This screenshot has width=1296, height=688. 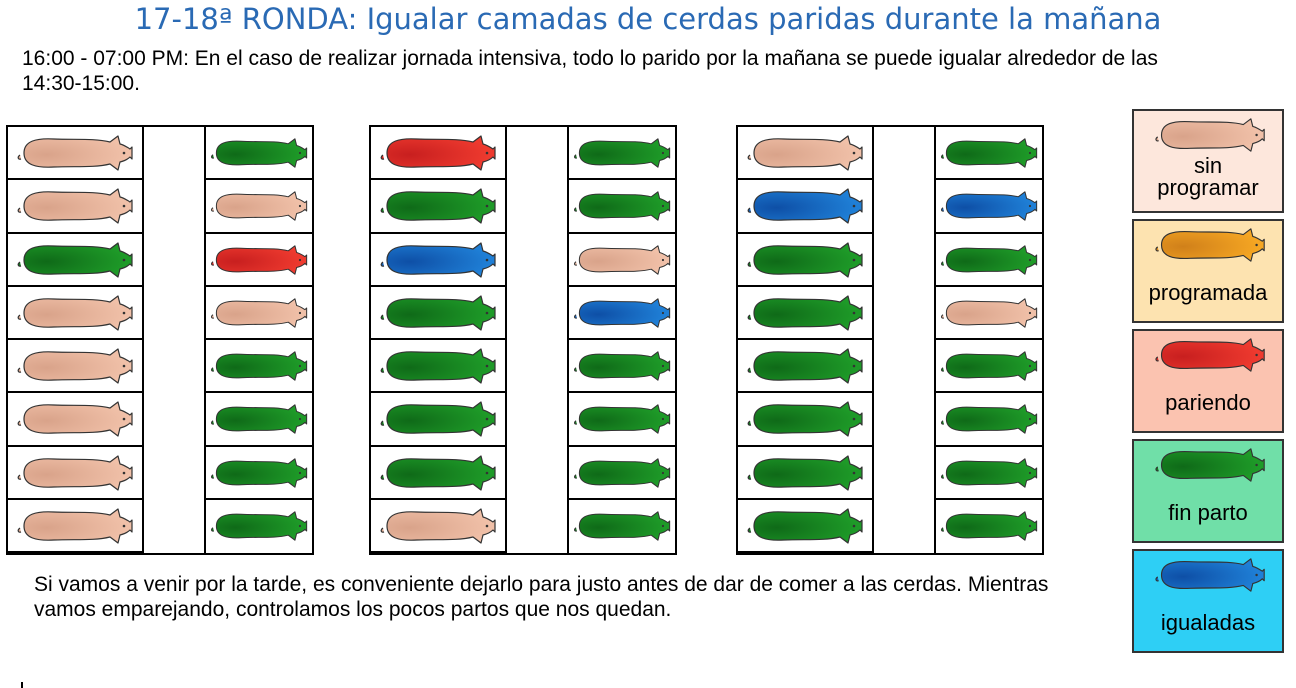 I want to click on legend-label: sin programar, so click(x=1208, y=176).